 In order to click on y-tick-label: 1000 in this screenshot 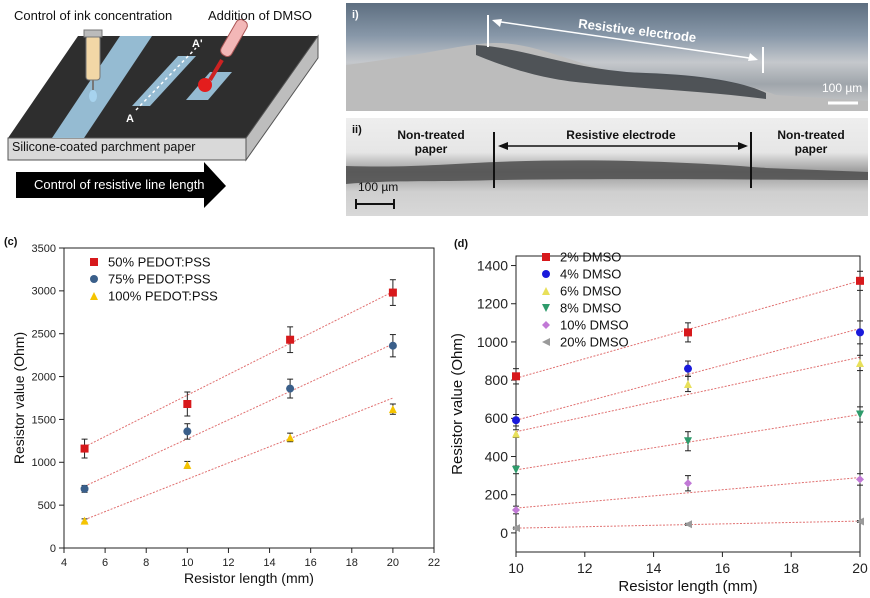, I will do `click(44, 463)`.